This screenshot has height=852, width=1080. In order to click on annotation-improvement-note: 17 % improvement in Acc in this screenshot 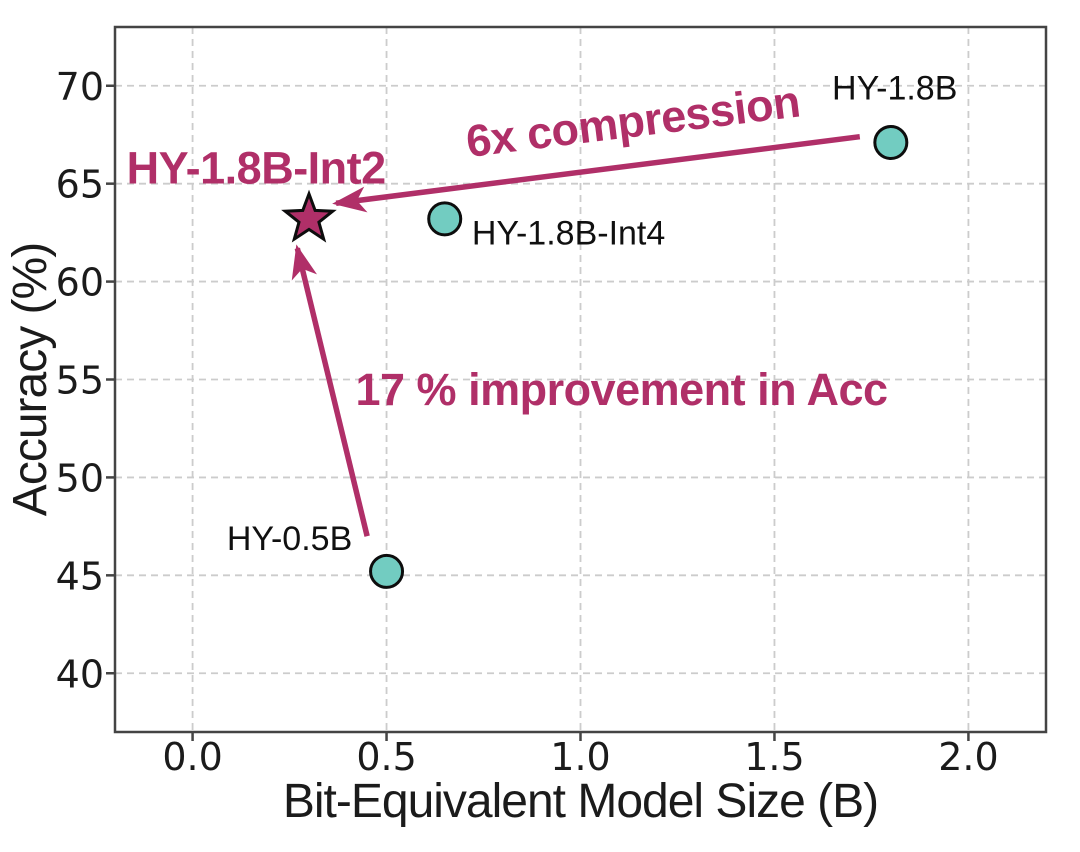, I will do `click(622, 389)`.